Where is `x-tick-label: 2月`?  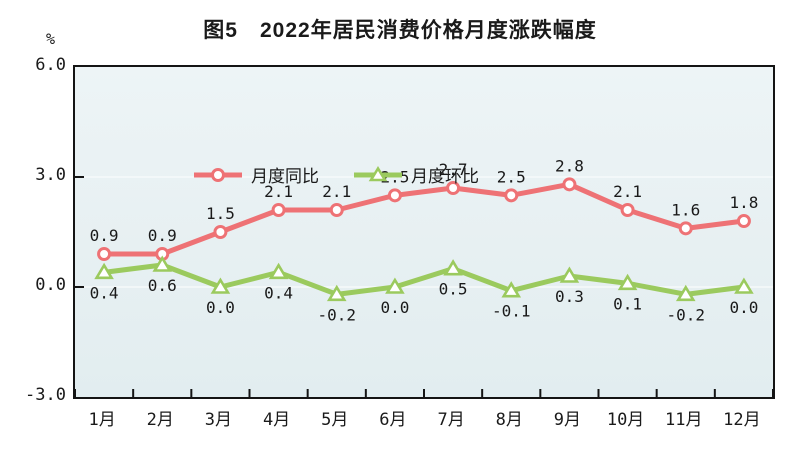
x-tick-label: 2月 is located at coordinates (160, 420).